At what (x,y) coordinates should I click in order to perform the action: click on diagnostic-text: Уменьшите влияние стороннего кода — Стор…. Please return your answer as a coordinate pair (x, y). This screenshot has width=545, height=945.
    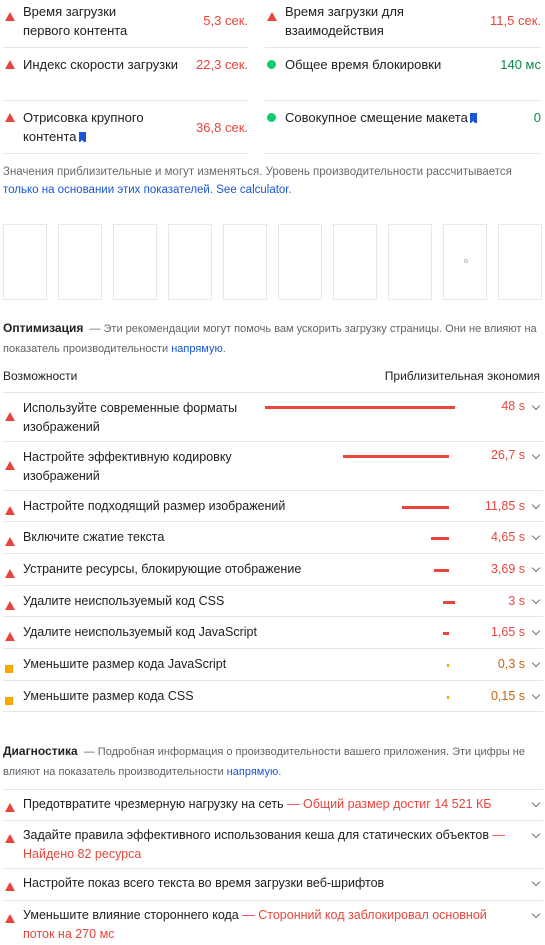
    Looking at the image, I should click on (268, 925).